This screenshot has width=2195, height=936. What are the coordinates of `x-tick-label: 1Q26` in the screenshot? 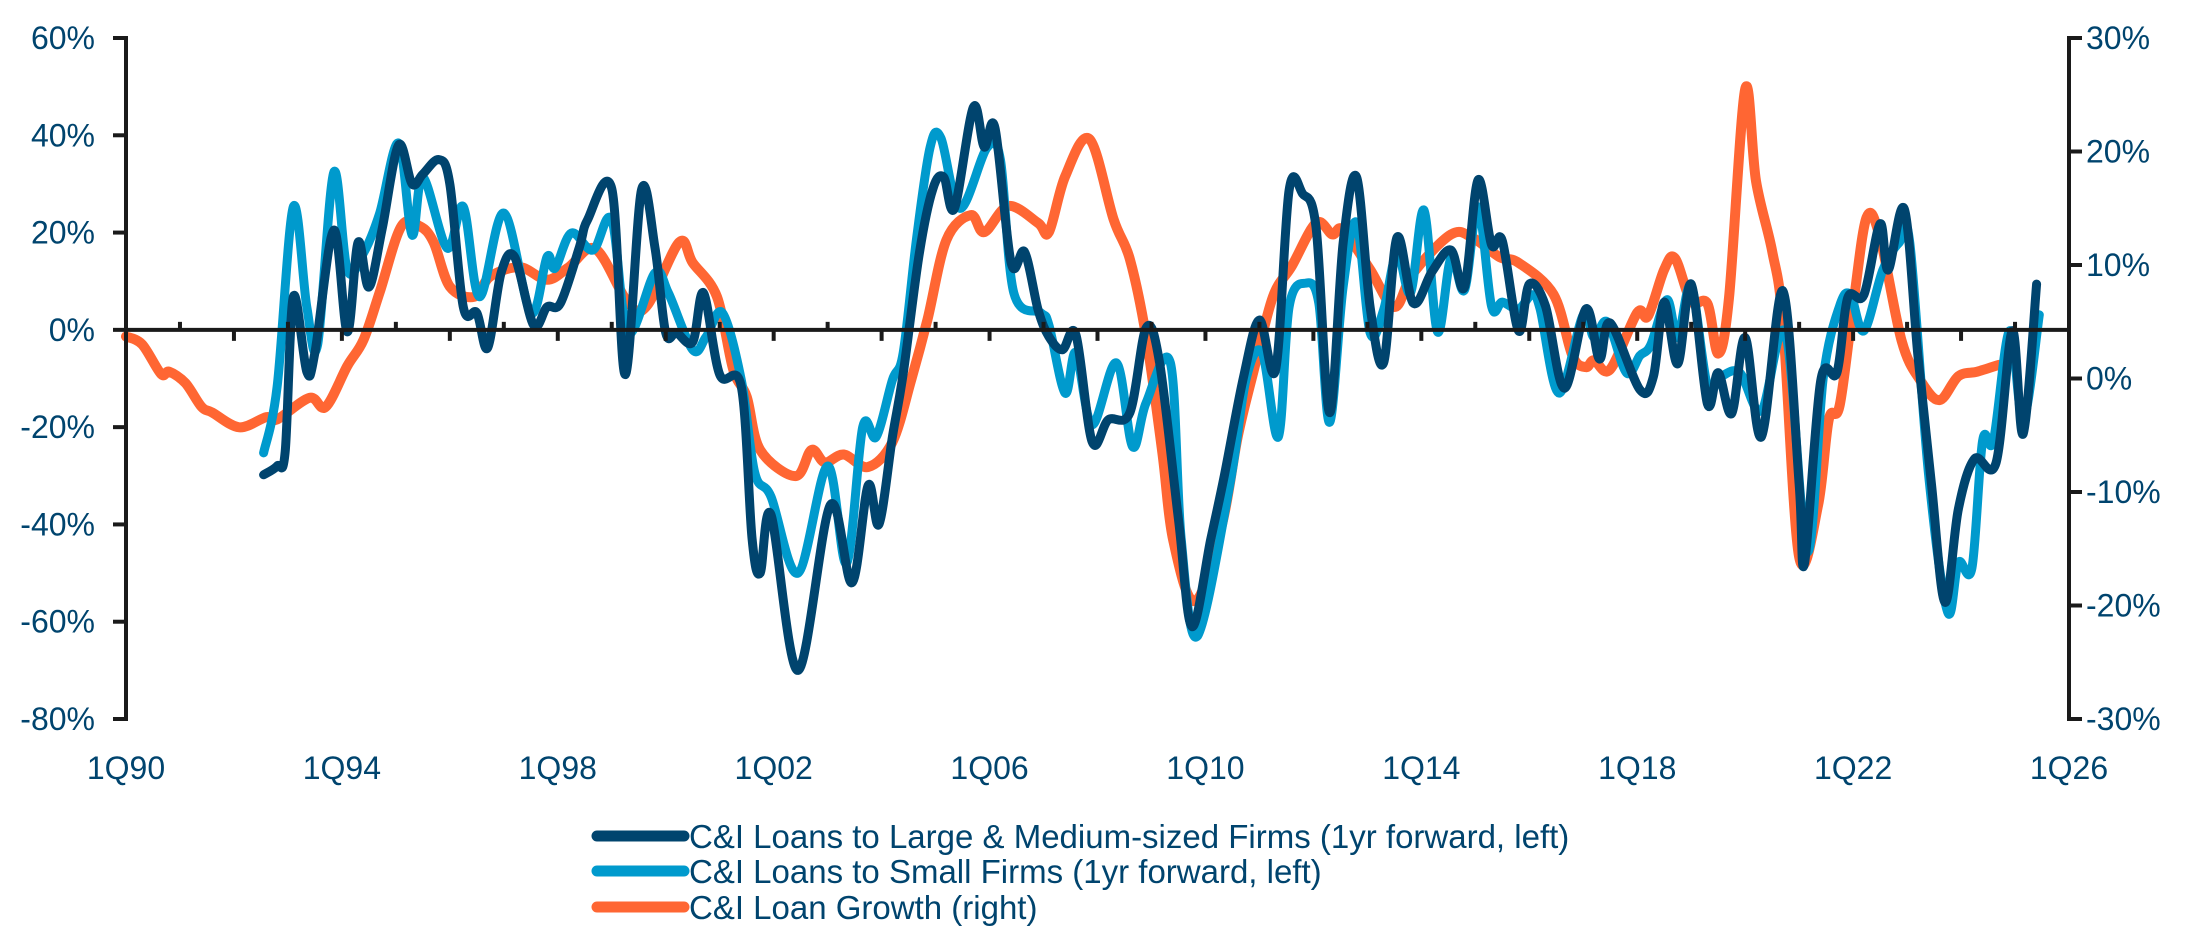 It's located at (2069, 768).